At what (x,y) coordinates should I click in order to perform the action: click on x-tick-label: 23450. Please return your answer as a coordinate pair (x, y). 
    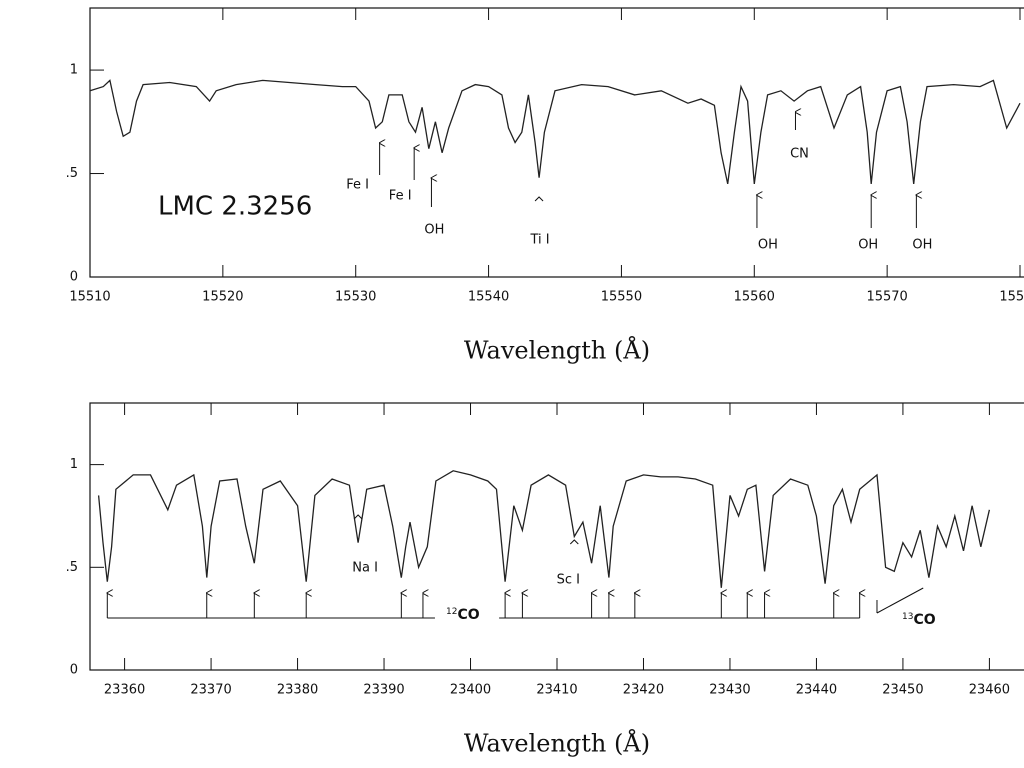
    Looking at the image, I should click on (902, 690).